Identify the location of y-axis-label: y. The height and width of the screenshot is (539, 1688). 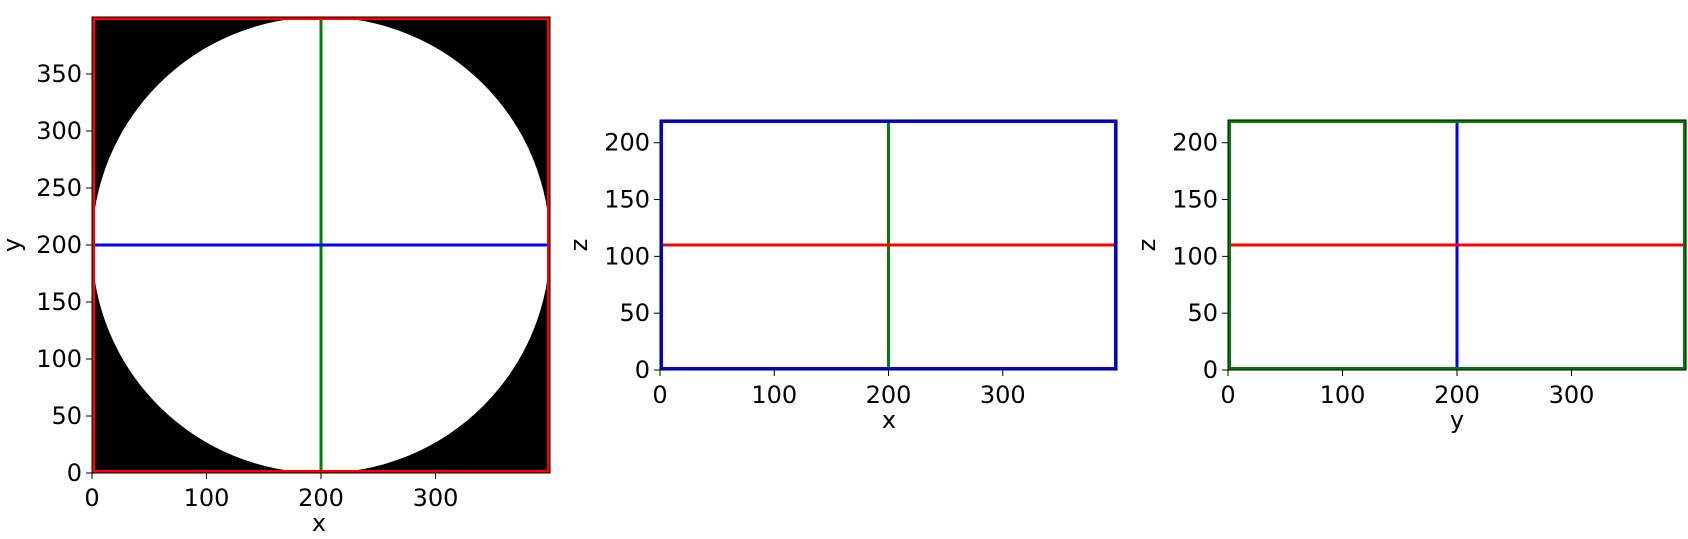
(13, 245).